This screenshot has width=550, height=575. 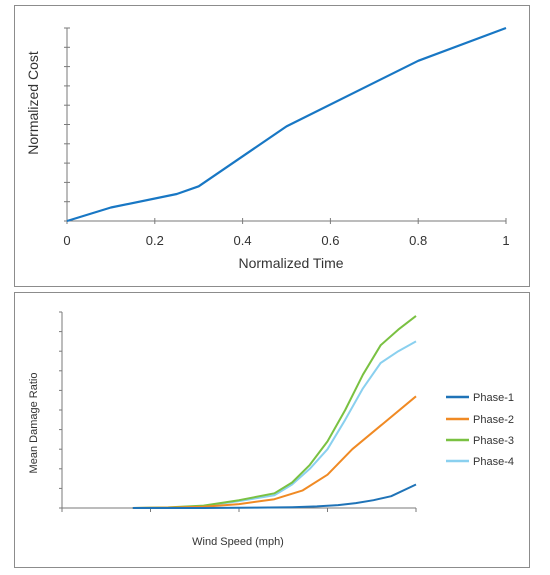 What do you see at coordinates (238, 542) in the screenshot?
I see `bottom-x-axis-title: Wind Speed (mph)` at bounding box center [238, 542].